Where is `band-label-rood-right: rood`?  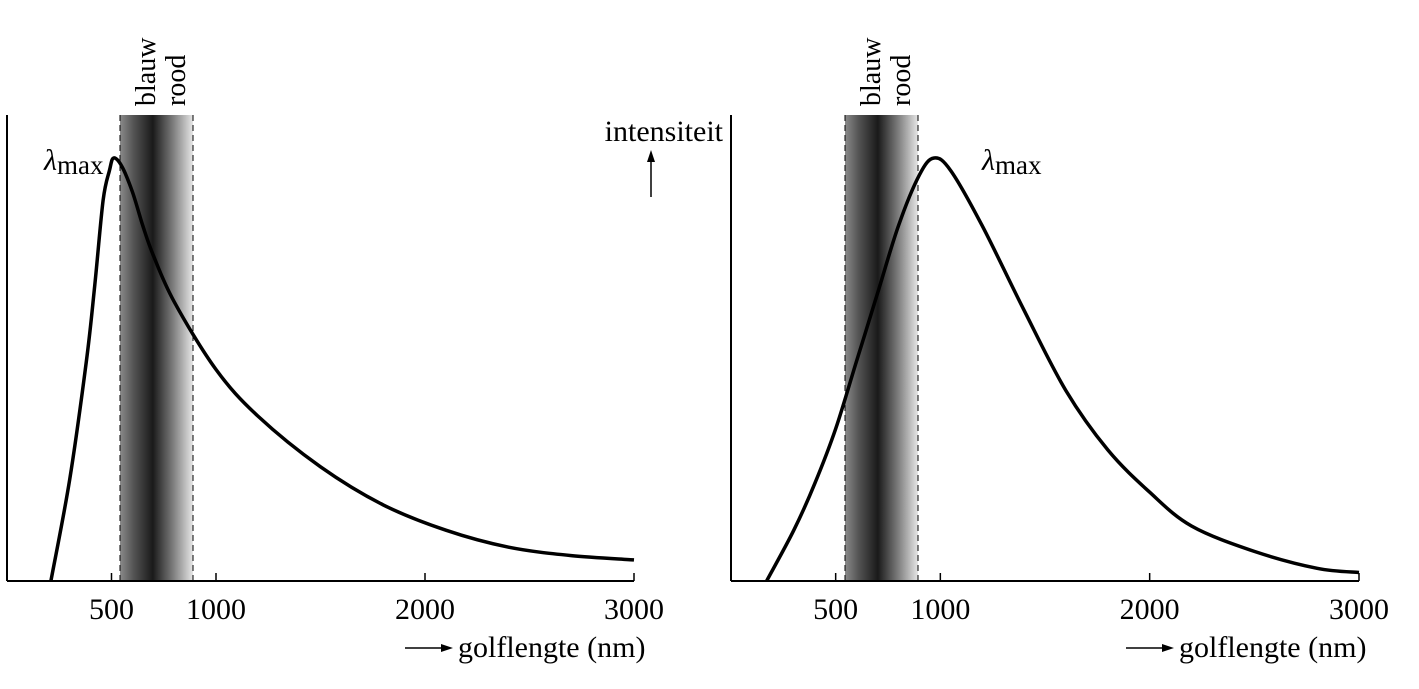
band-label-rood-right: rood is located at coordinates (901, 80).